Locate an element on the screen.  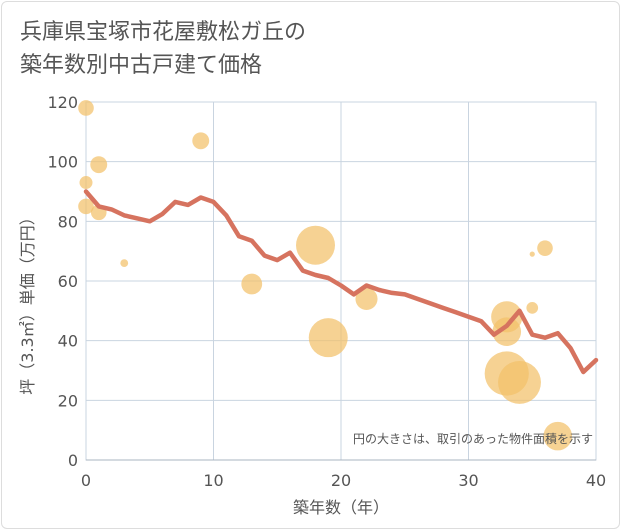
y-tick-label: 0 is located at coordinates (73, 460).